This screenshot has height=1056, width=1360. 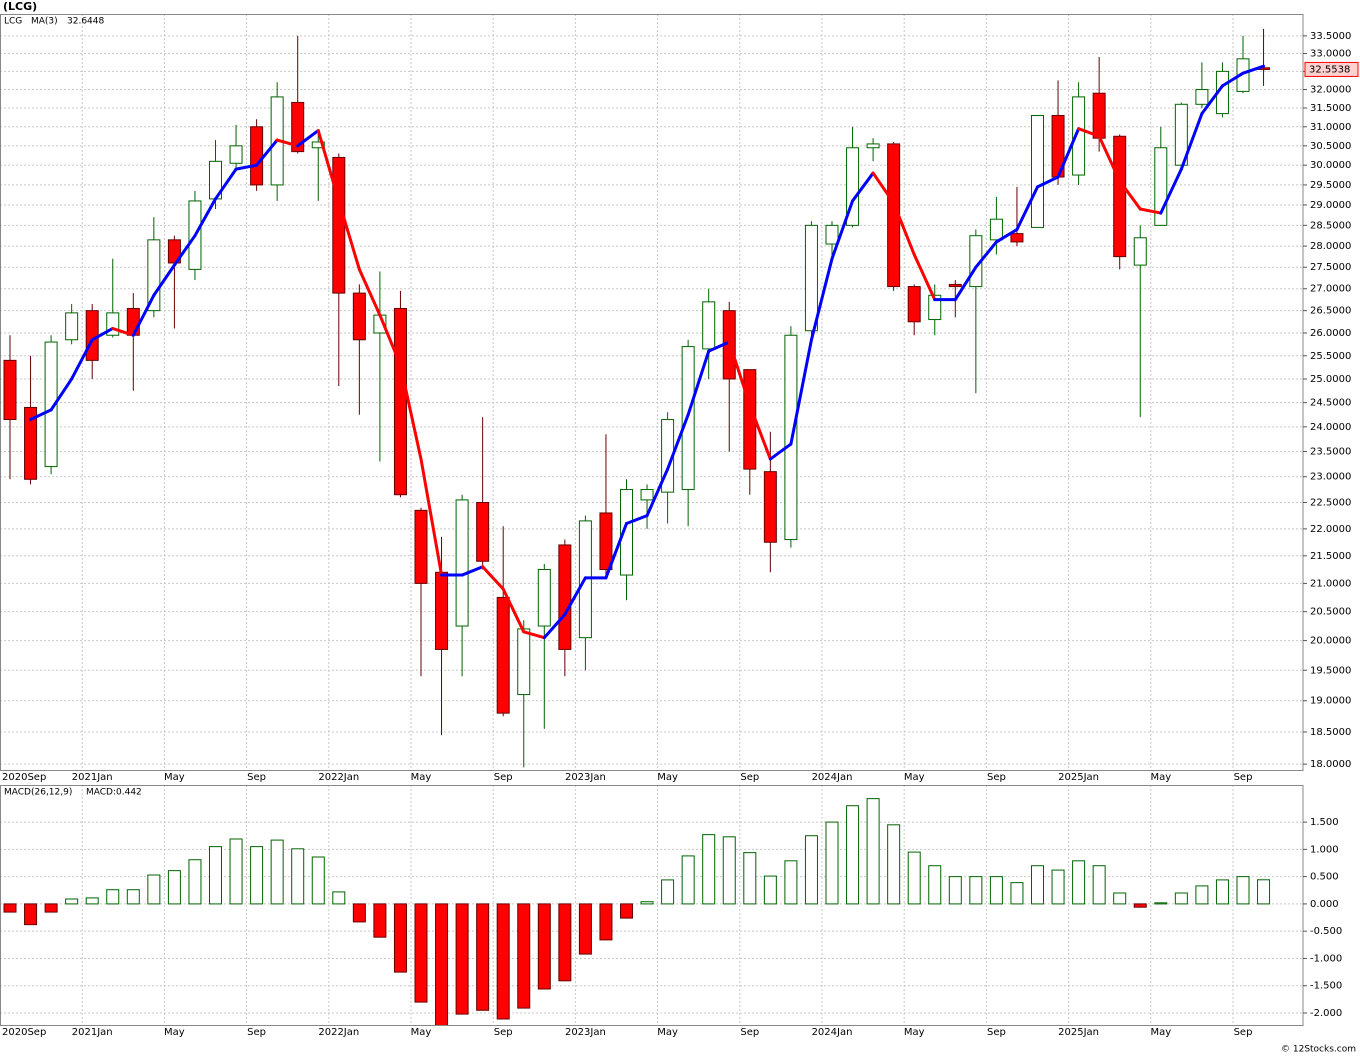 What do you see at coordinates (1324, 822) in the screenshot?
I see `y-tick-label: 1.500` at bounding box center [1324, 822].